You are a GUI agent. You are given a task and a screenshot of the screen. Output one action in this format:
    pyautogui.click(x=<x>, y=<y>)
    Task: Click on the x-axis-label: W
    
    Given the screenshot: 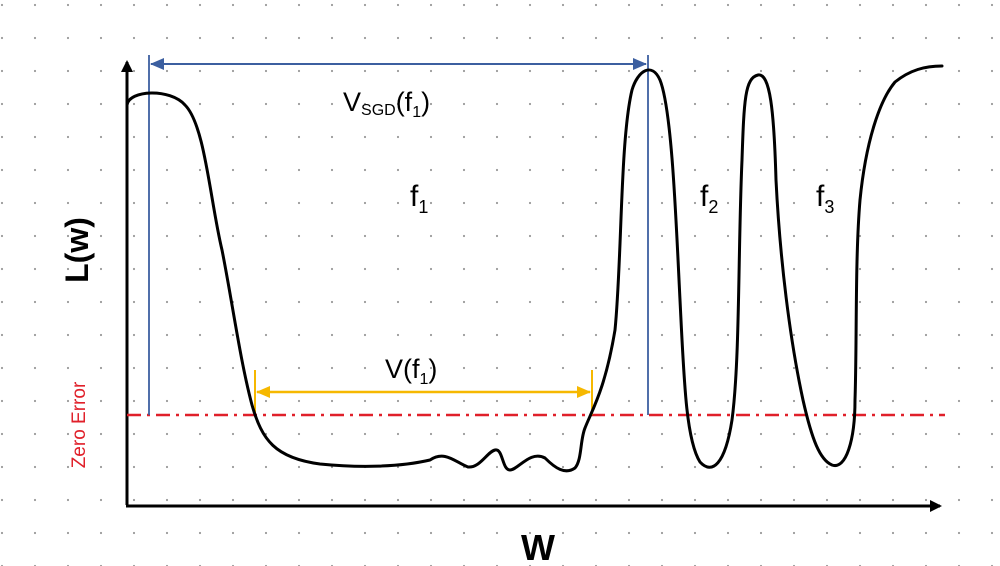 What is the action you would take?
    pyautogui.click(x=538, y=546)
    